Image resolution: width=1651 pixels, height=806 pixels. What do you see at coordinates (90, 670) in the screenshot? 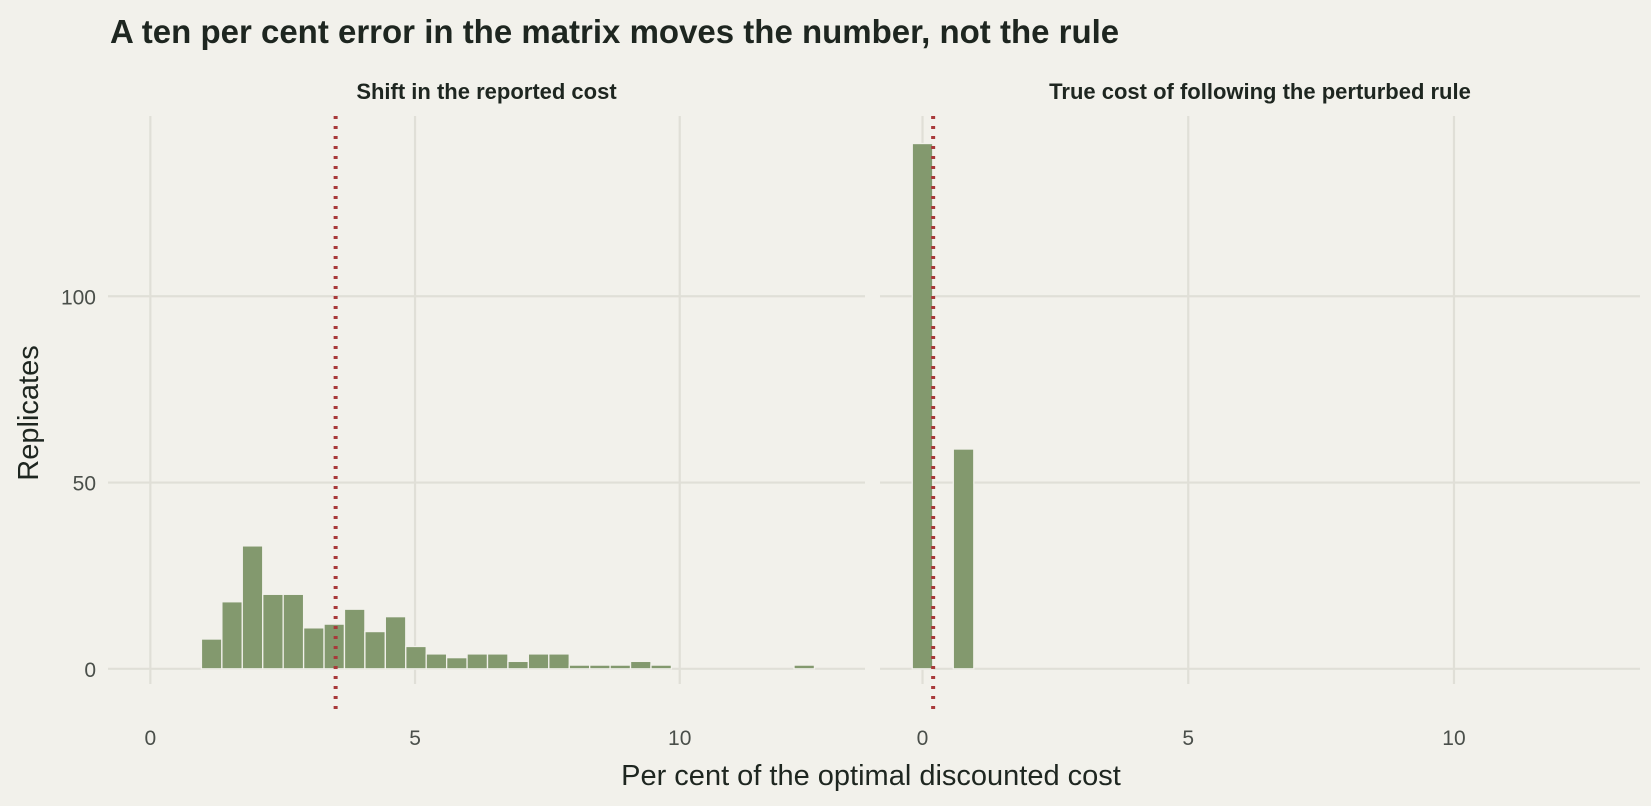
I see `y-tick-label: 0` at bounding box center [90, 670].